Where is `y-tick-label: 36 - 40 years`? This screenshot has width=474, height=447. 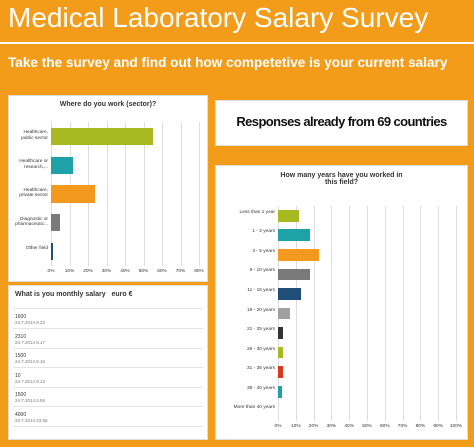
y-tick-label: 36 - 40 years is located at coordinates (261, 388).